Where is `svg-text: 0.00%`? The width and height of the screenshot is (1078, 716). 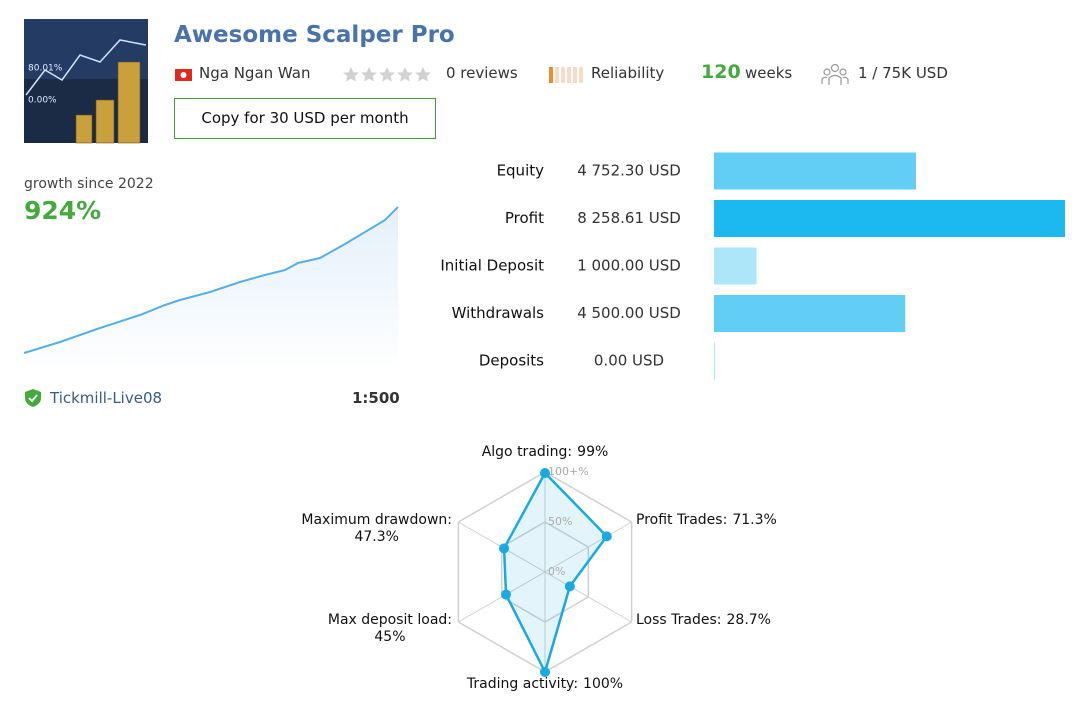 svg-text: 0.00% is located at coordinates (42, 101).